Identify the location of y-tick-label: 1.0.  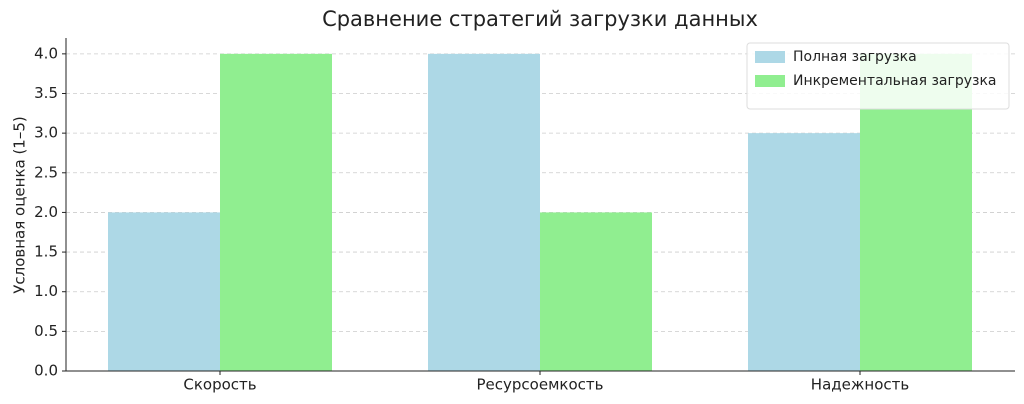
(46, 291).